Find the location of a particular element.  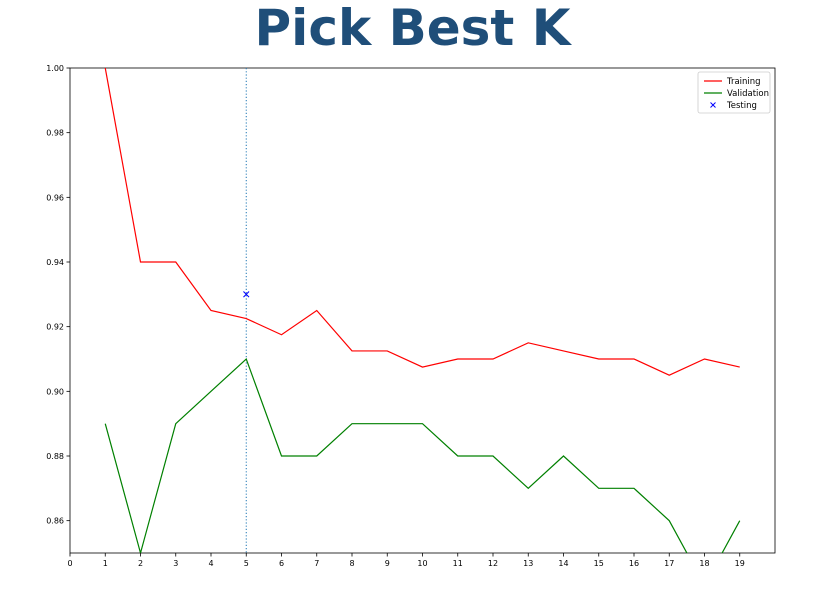

x-tick-label: 16 is located at coordinates (634, 563).